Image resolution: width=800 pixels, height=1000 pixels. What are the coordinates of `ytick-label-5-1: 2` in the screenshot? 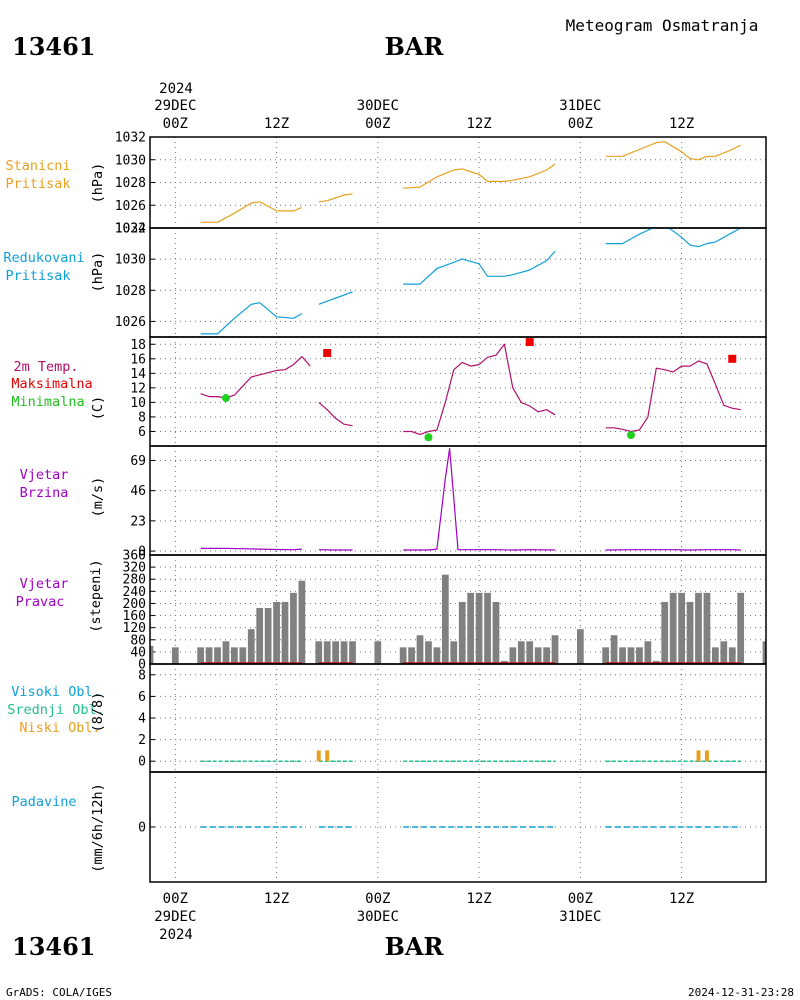 It's located at (142, 740).